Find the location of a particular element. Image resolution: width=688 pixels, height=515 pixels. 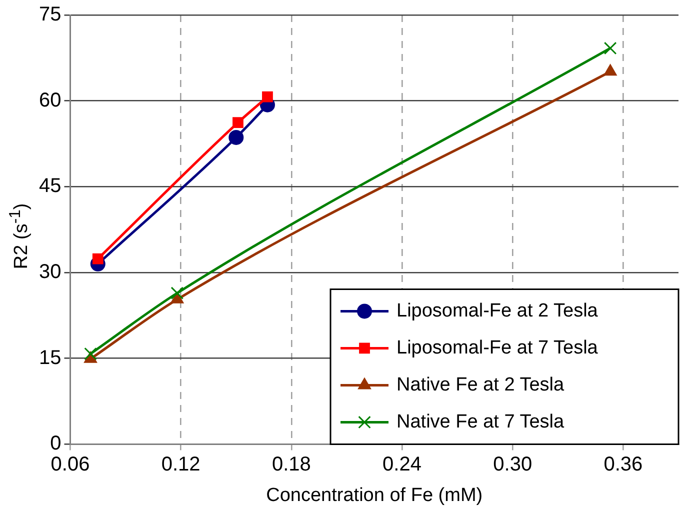

y-tick-label: 60 is located at coordinates (50, 100).